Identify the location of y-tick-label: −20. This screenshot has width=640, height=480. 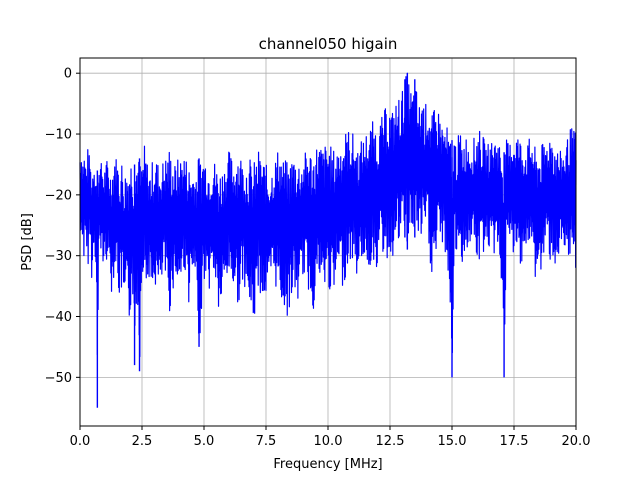
(58, 195).